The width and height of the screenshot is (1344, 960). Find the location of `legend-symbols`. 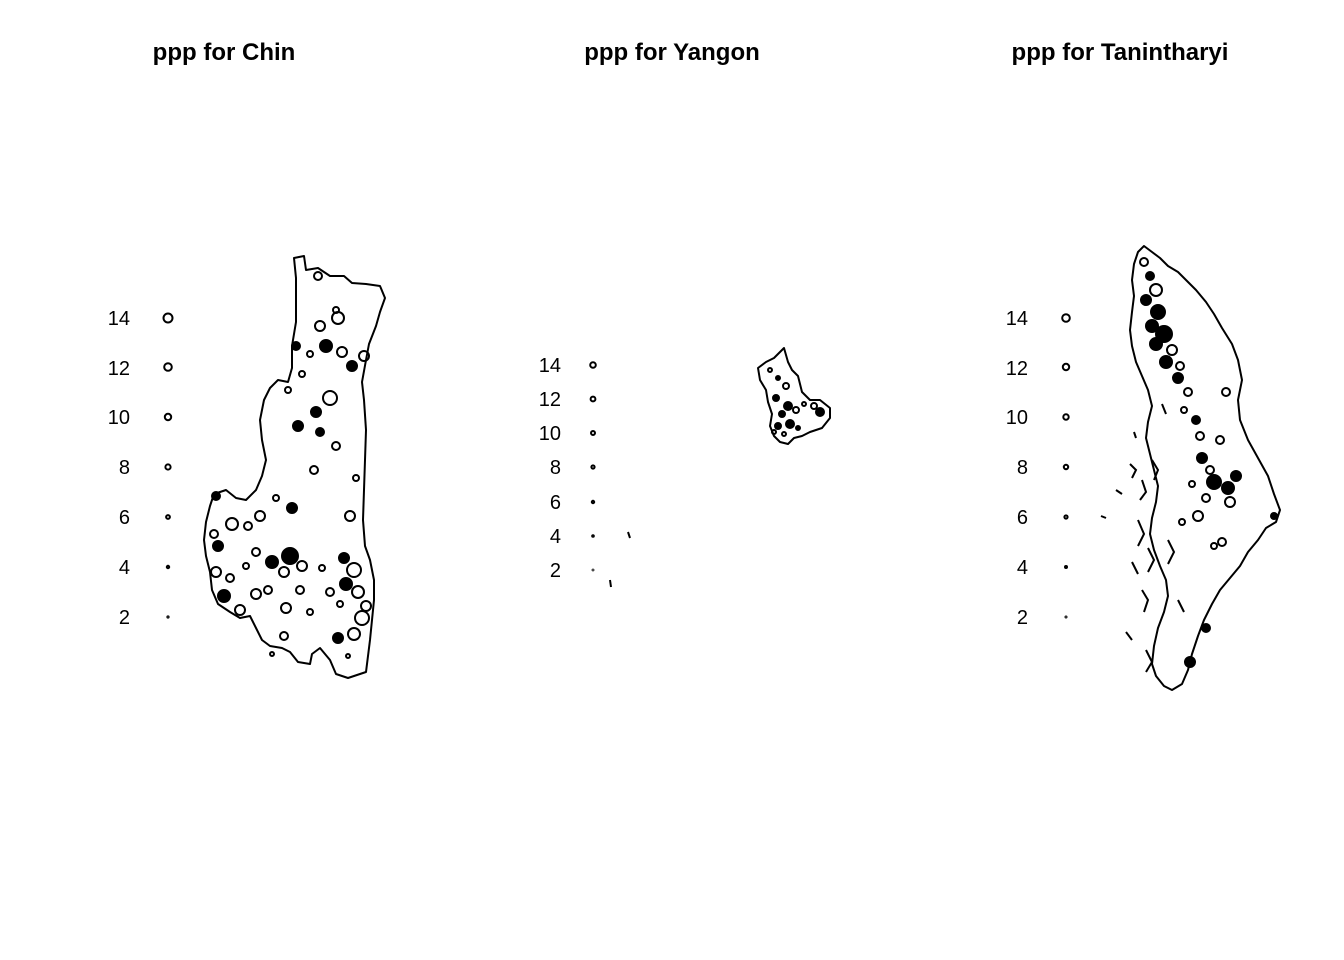

legend-symbols is located at coordinates (1066, 466).